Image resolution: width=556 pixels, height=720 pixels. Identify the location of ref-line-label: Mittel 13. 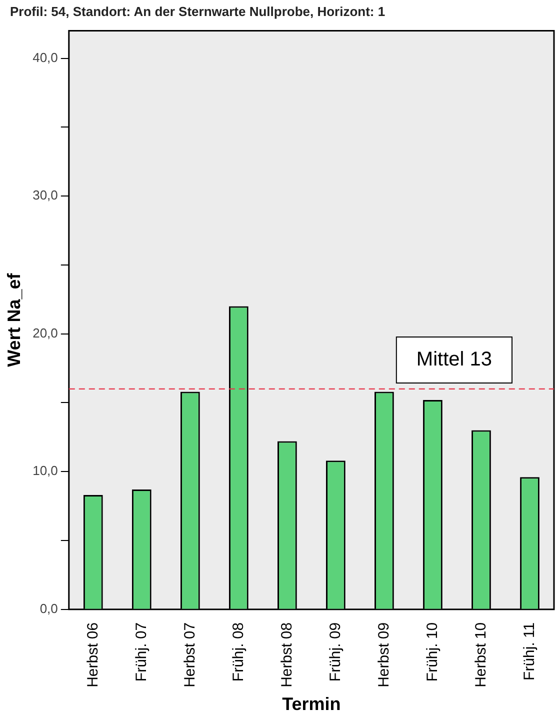
(454, 359).